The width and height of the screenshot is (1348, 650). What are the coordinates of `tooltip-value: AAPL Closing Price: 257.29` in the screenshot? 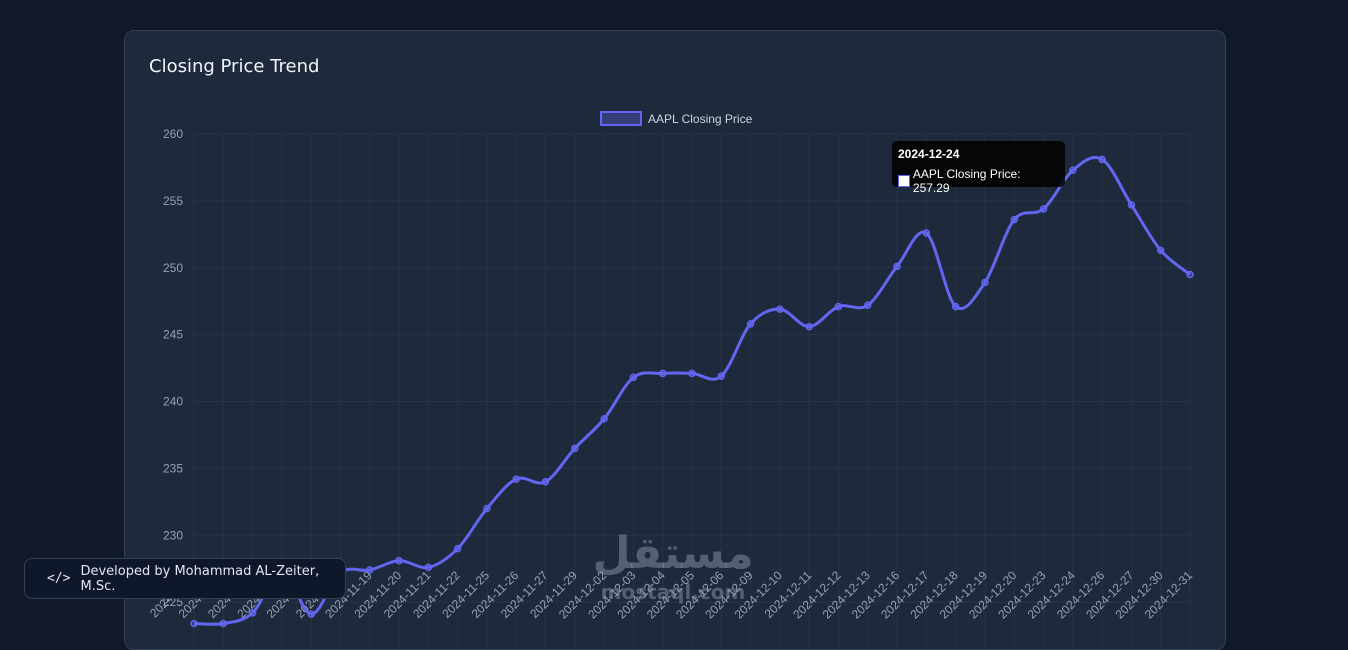 It's located at (966, 181).